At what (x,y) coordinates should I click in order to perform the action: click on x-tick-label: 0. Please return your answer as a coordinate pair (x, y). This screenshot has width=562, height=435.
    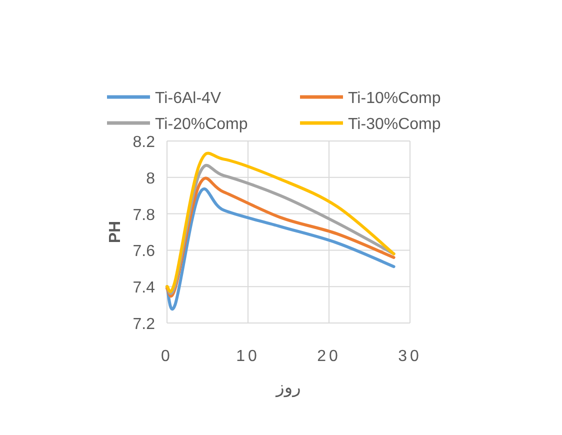
    Looking at the image, I should click on (167, 356).